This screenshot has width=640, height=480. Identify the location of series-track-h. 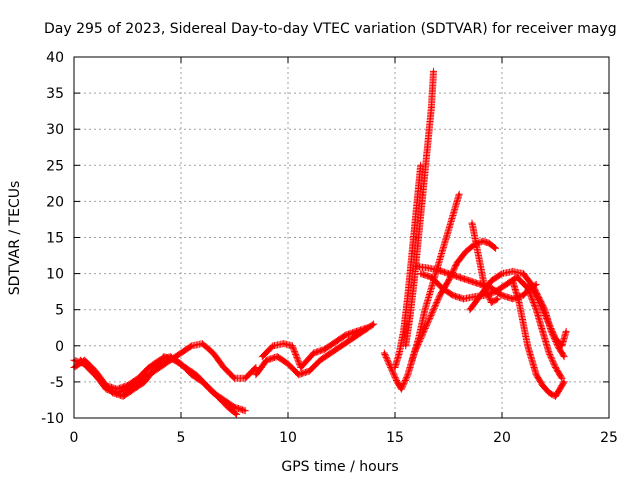
(419, 208).